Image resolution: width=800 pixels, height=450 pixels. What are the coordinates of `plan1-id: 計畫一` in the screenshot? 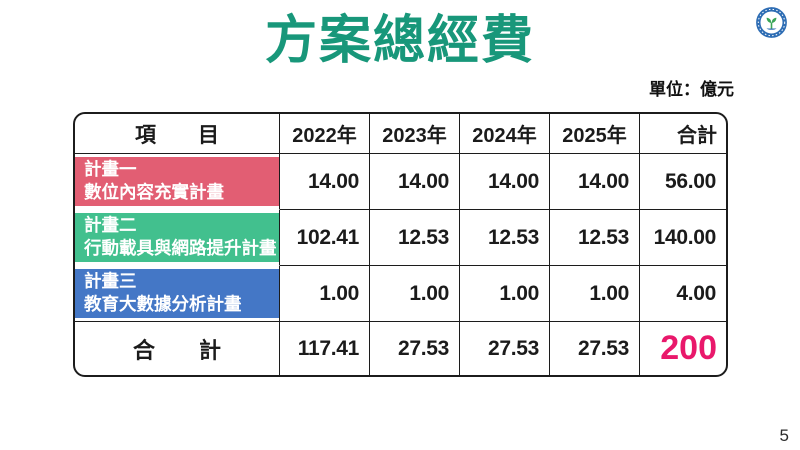 It's located at (110, 168).